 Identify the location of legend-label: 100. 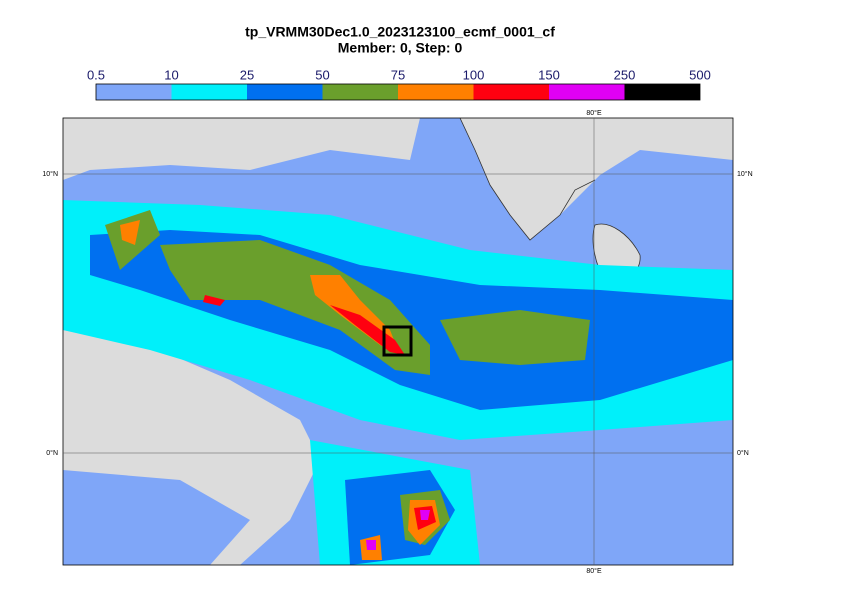
(474, 74).